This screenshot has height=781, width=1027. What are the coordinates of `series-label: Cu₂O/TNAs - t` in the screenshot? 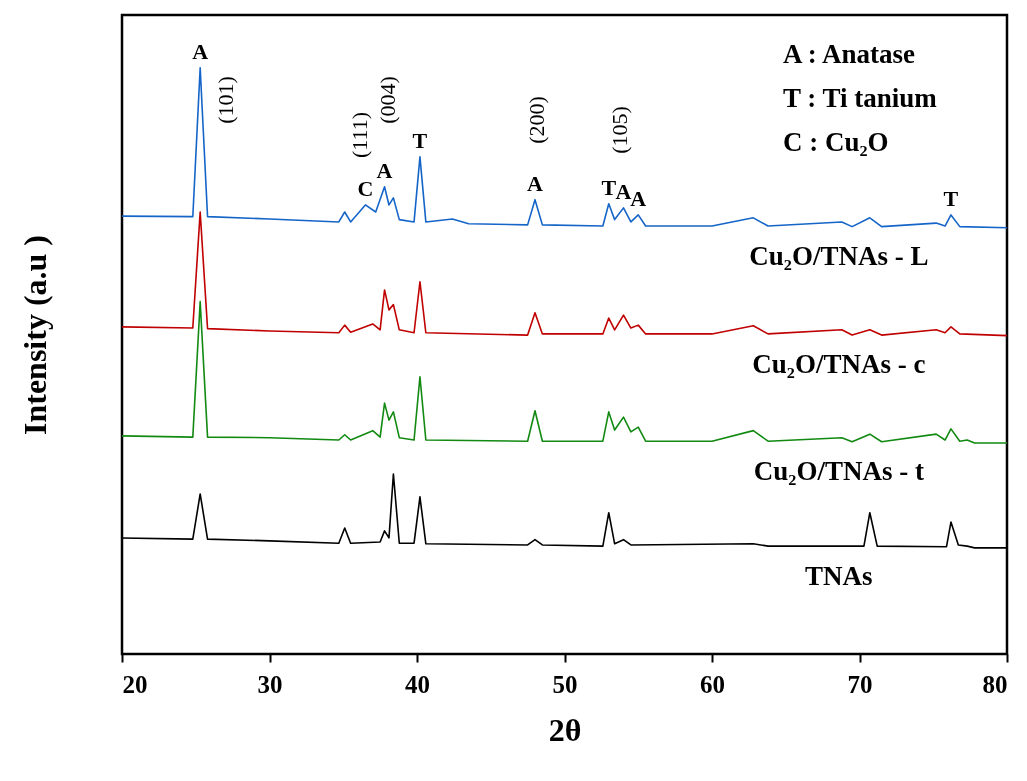 It's located at (838, 470).